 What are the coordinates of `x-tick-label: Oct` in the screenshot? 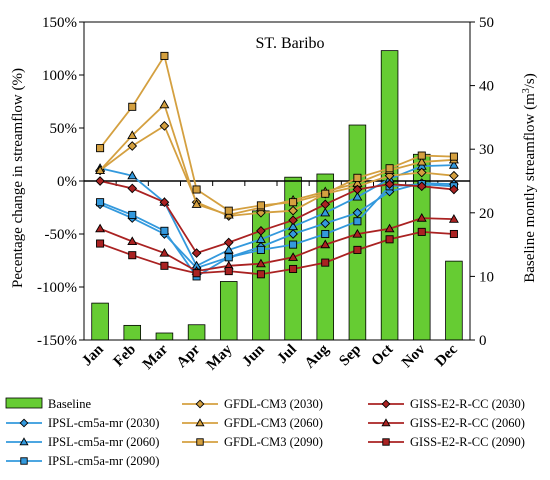 It's located at (383, 356).